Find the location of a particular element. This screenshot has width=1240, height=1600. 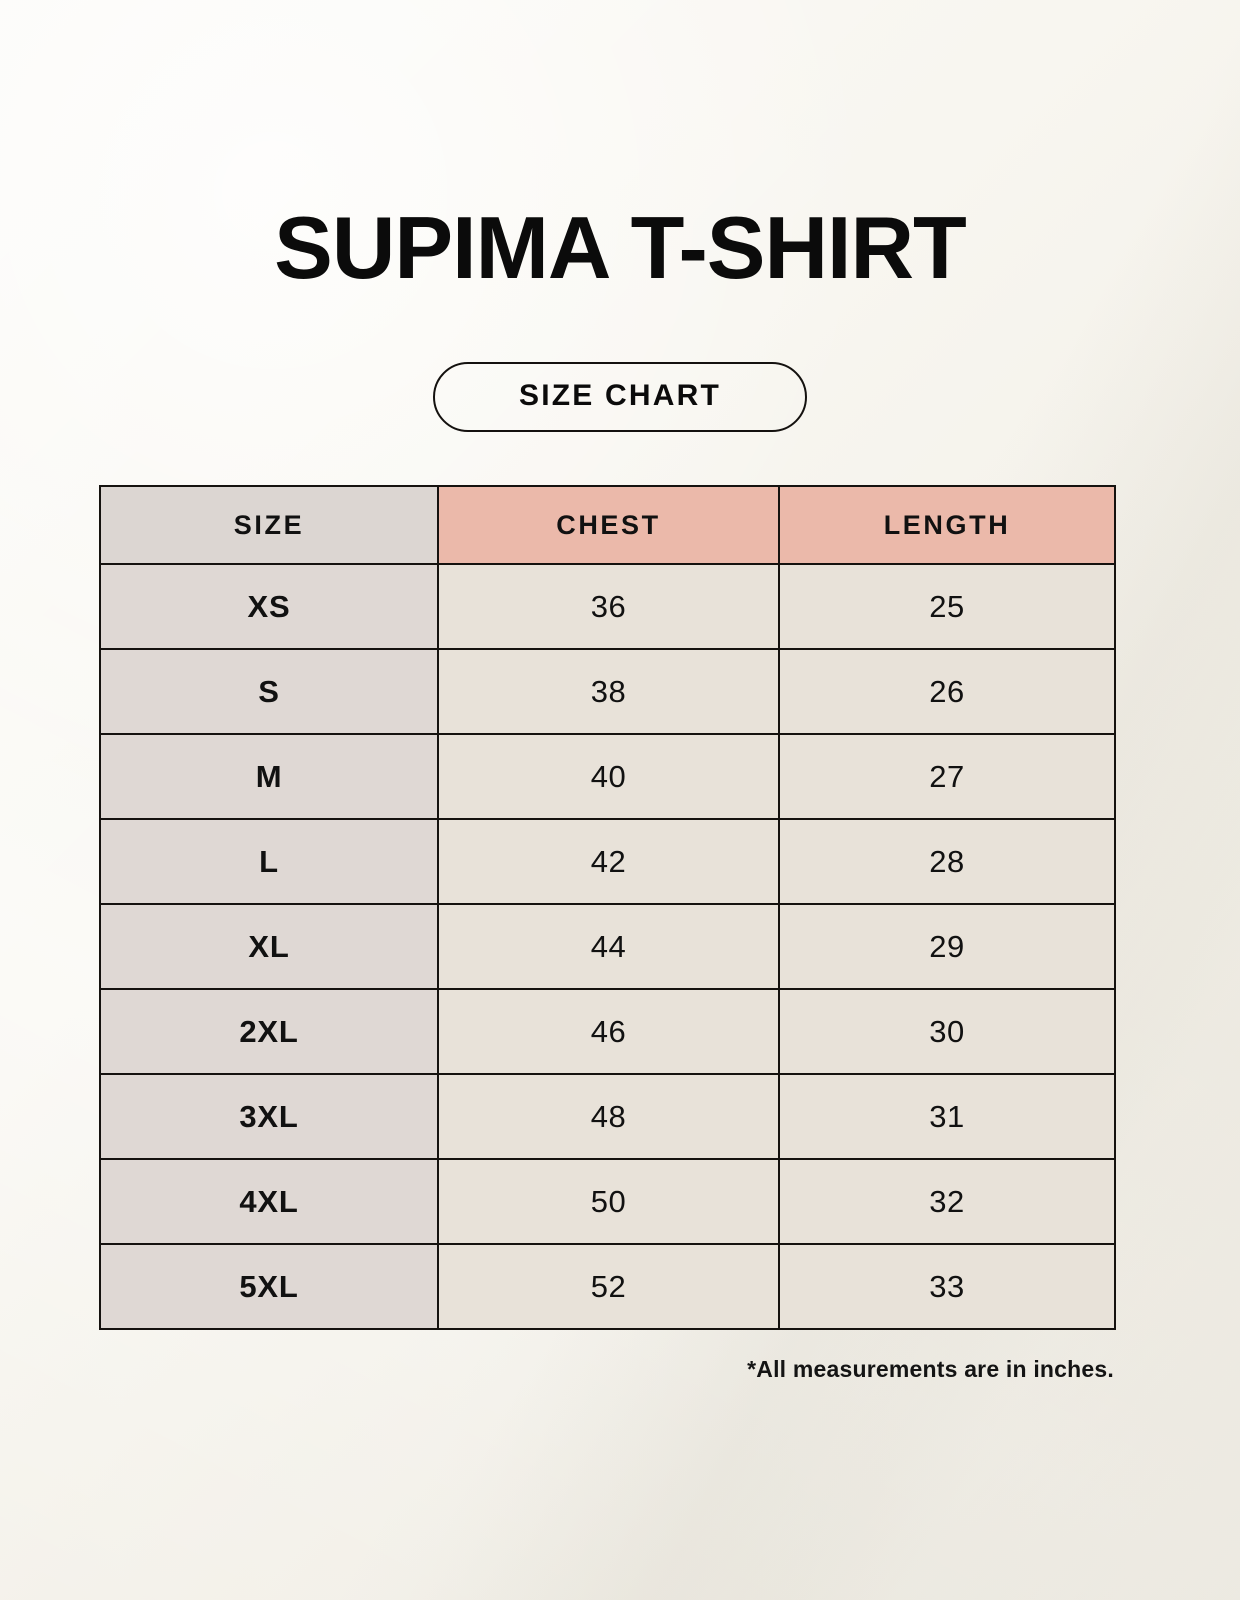

cell-chest: 42 is located at coordinates (608, 861).